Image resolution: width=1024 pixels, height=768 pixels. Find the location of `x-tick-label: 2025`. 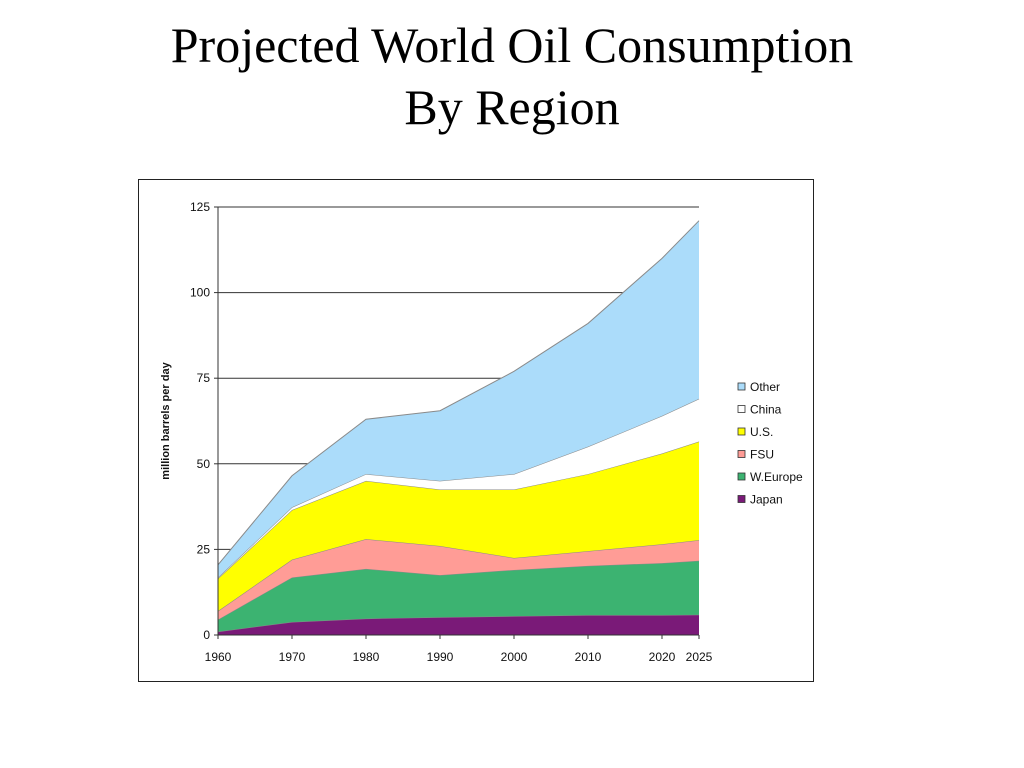

x-tick-label: 2025 is located at coordinates (699, 657).